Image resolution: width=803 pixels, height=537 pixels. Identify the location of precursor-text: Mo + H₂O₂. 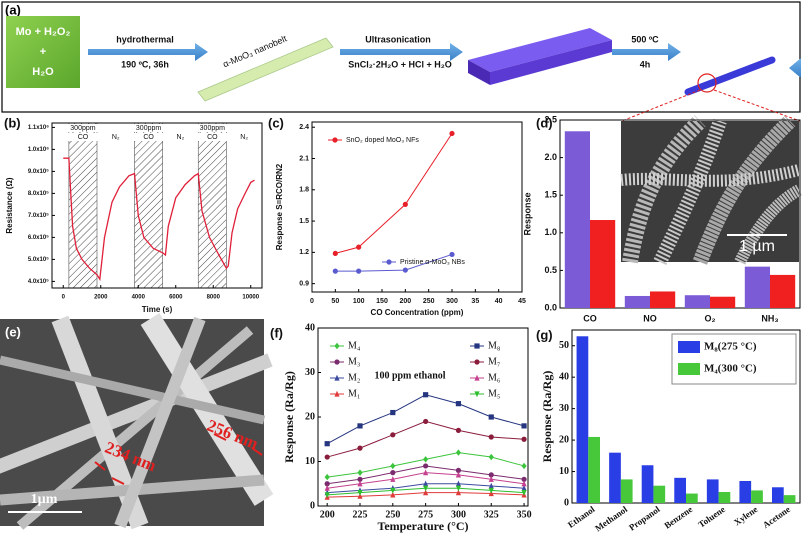
(43, 32).